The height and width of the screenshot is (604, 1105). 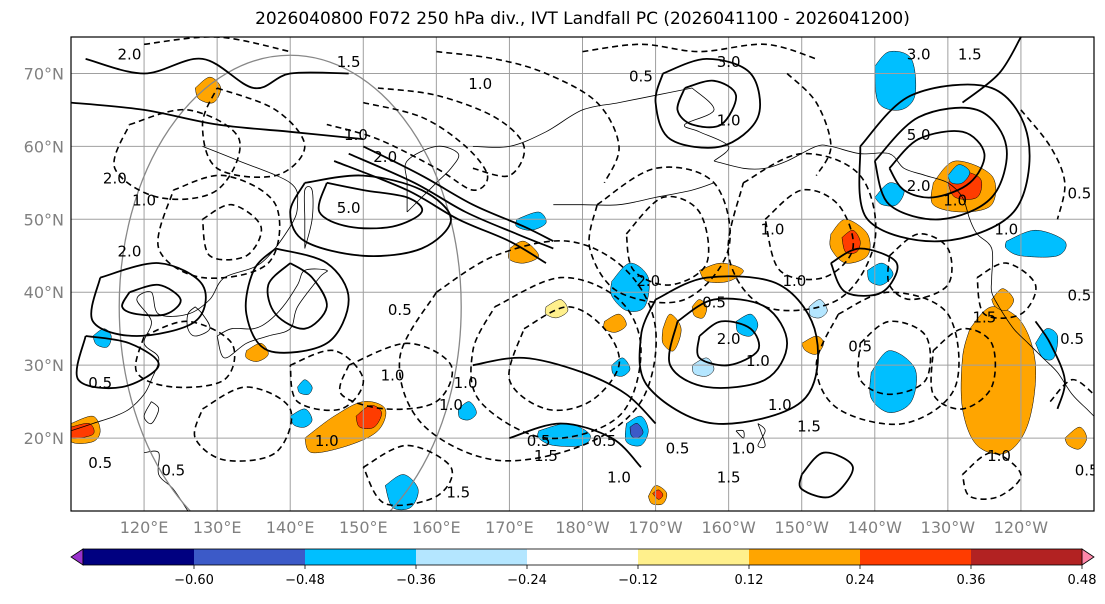 I want to click on longitude-label: 150°W, so click(x=802, y=527).